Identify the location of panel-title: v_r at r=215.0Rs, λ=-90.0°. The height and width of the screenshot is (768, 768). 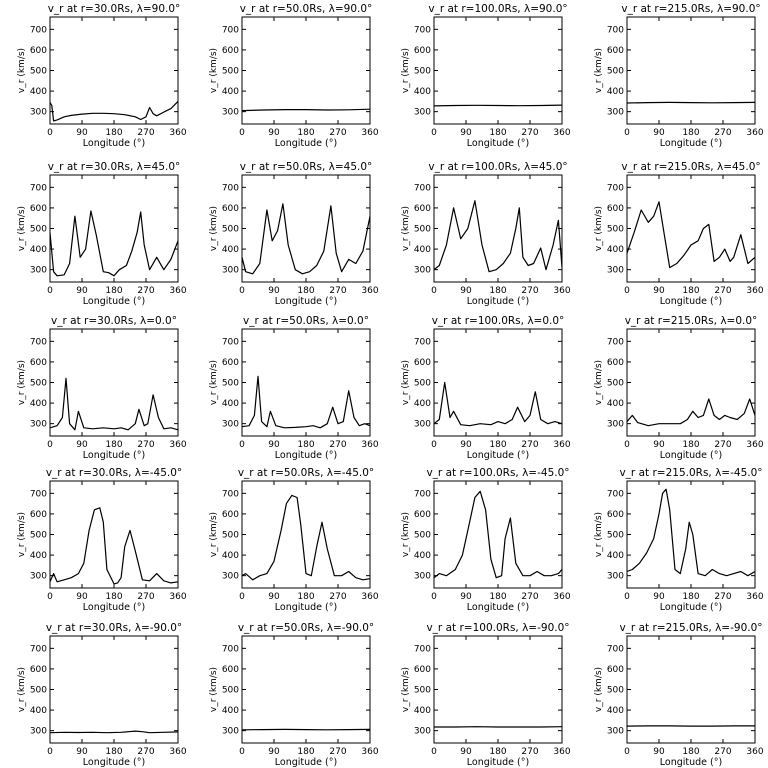
(690, 628).